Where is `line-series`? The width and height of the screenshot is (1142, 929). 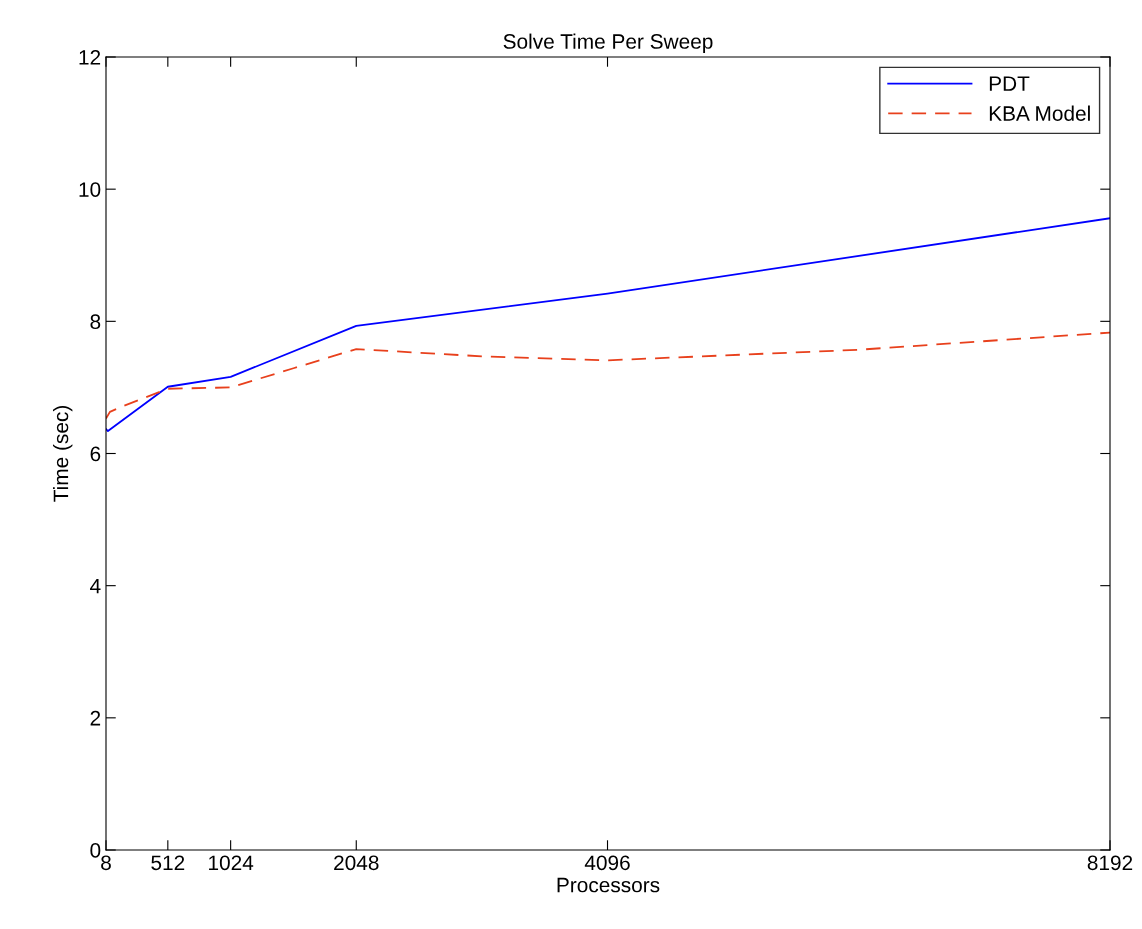
line-series is located at coordinates (608, 375).